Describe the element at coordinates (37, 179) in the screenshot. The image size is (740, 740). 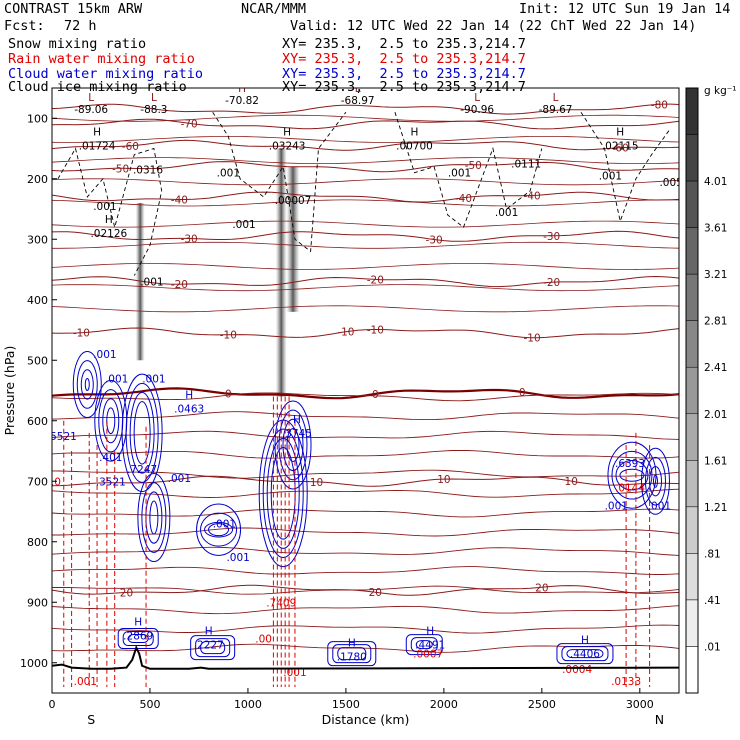
I see `y-tick-label: 200` at that location.